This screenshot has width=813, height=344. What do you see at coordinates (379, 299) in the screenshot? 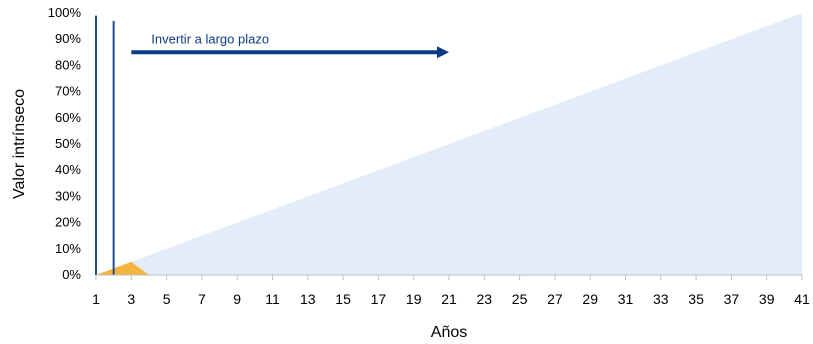
I see `x-tick-label: 17` at bounding box center [379, 299].